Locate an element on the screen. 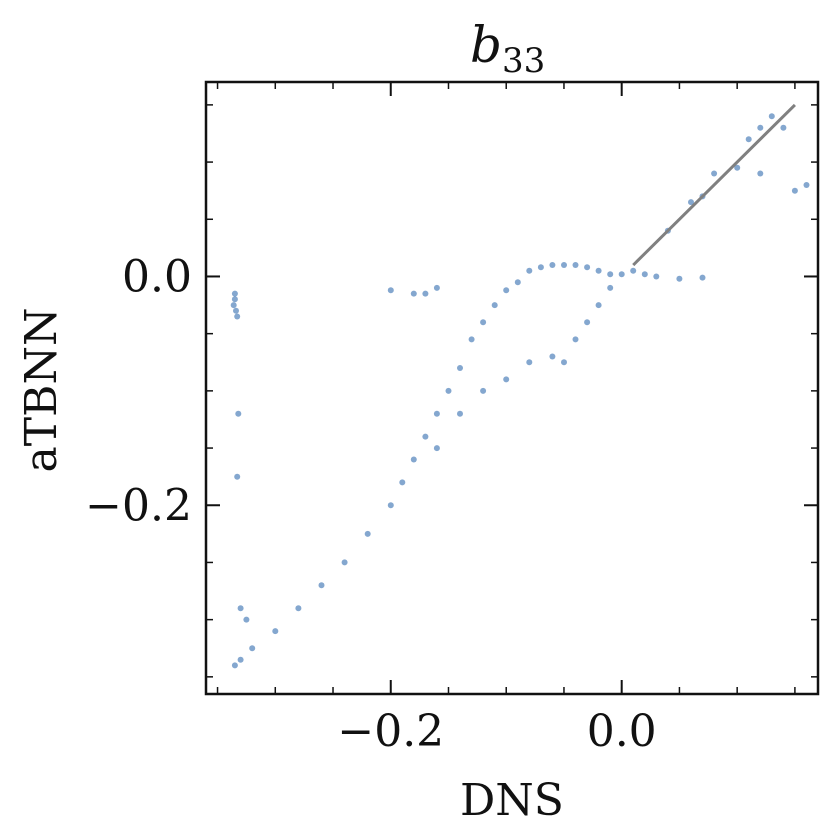 The width and height of the screenshot is (832, 837). y-axis-label: aTBNN is located at coordinates (41, 390).